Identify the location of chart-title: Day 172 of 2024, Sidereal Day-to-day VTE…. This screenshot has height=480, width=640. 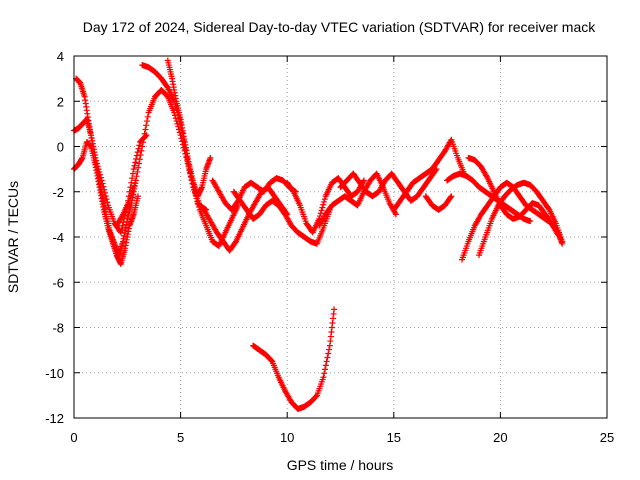
(339, 27).